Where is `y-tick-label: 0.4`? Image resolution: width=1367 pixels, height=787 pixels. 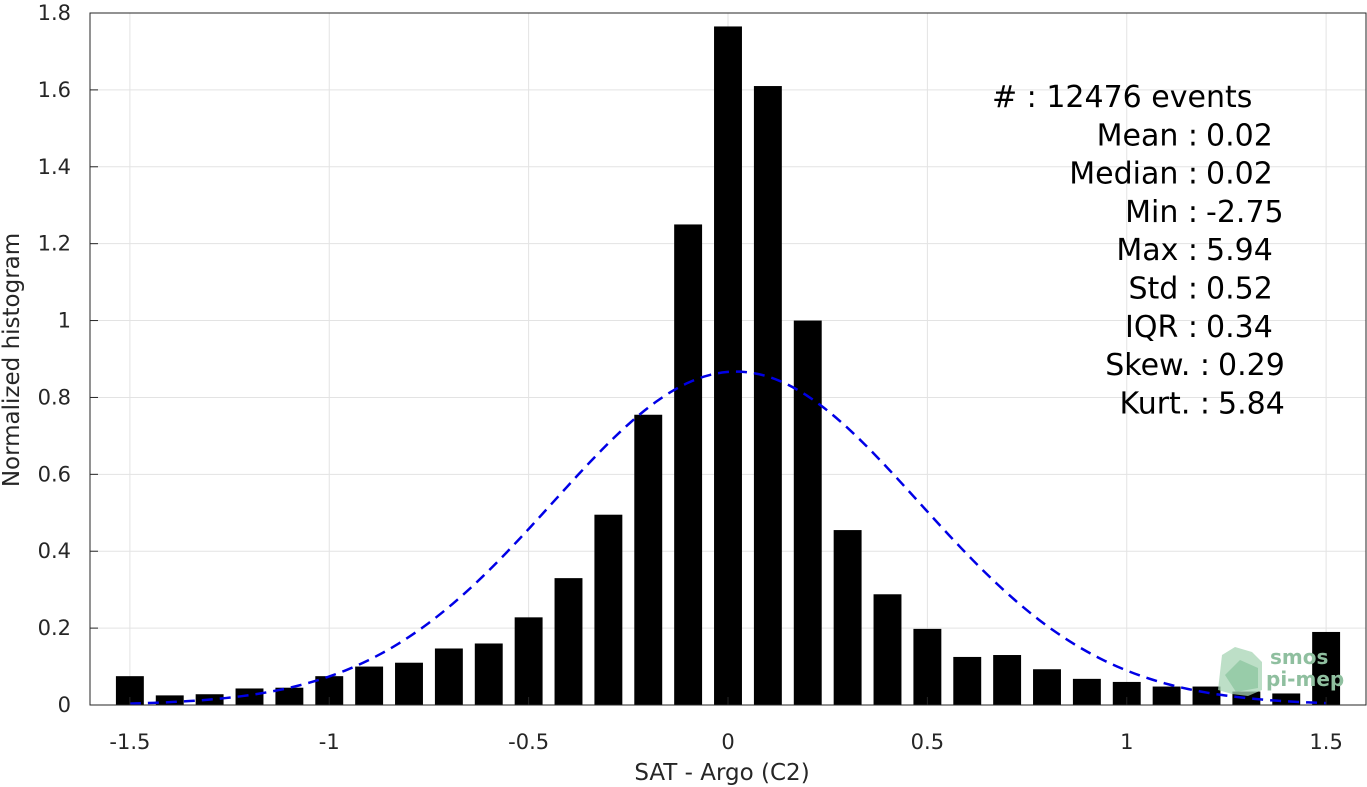 y-tick-label: 0.4 is located at coordinates (54, 551).